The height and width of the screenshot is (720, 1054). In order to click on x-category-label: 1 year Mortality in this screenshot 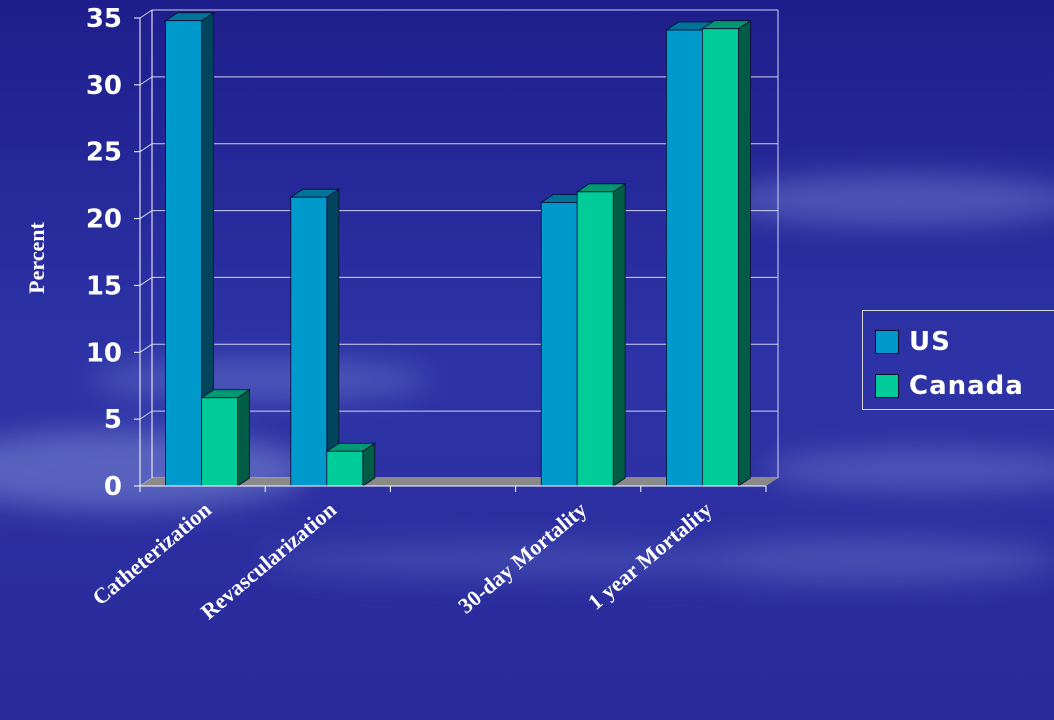, I will do `click(650, 556)`.